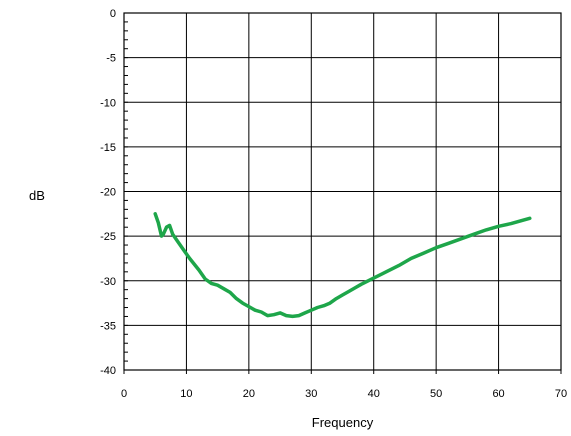  I want to click on y-tick-label: -30, so click(108, 282).